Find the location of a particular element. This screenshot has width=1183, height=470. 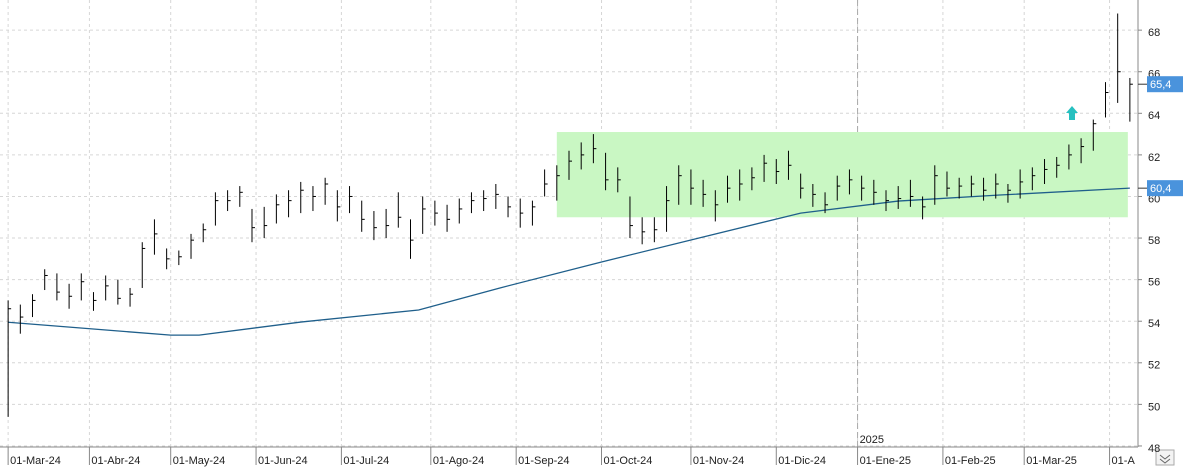

x-tick-label: 01-Oct-24 is located at coordinates (628, 461).